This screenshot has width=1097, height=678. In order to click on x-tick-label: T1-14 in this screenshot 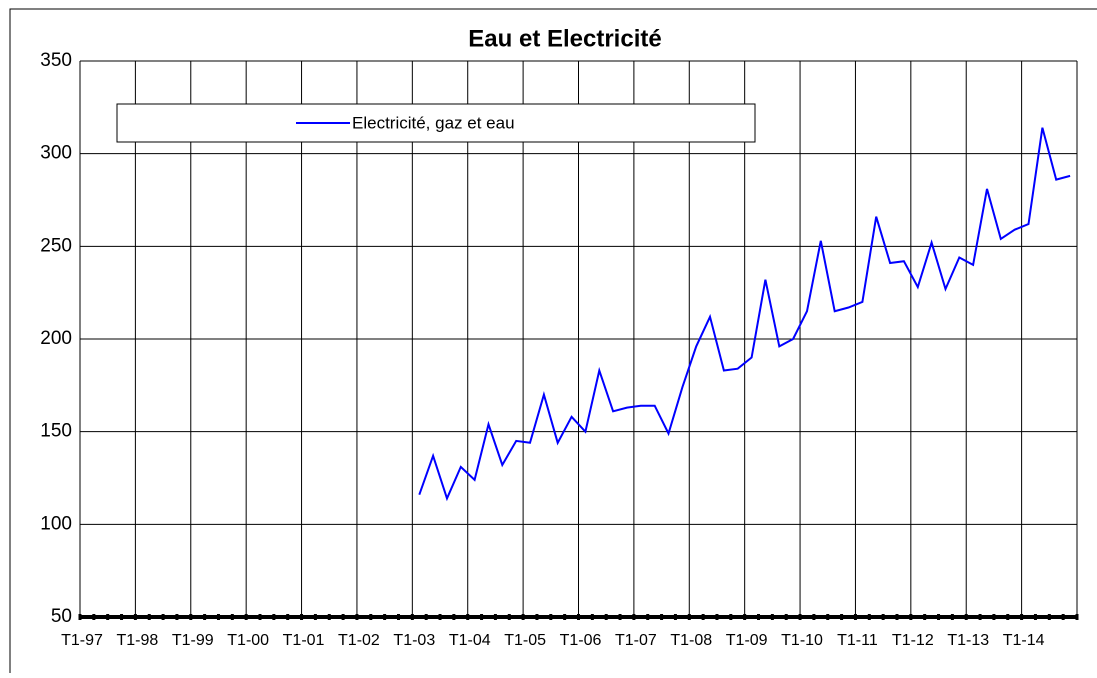, I will do `click(1024, 640)`.